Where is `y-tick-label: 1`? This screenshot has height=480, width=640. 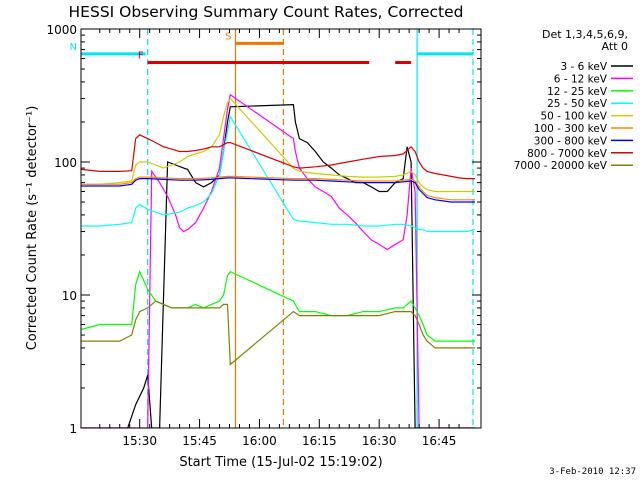
y-tick-label: 1 is located at coordinates (73, 429).